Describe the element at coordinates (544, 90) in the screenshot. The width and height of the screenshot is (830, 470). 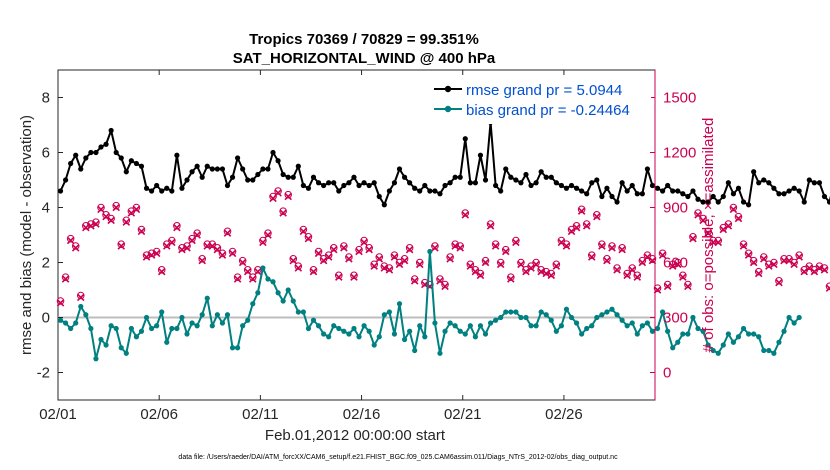
I see `legend-rmse-label: rmse grand pr = 5.0944` at that location.